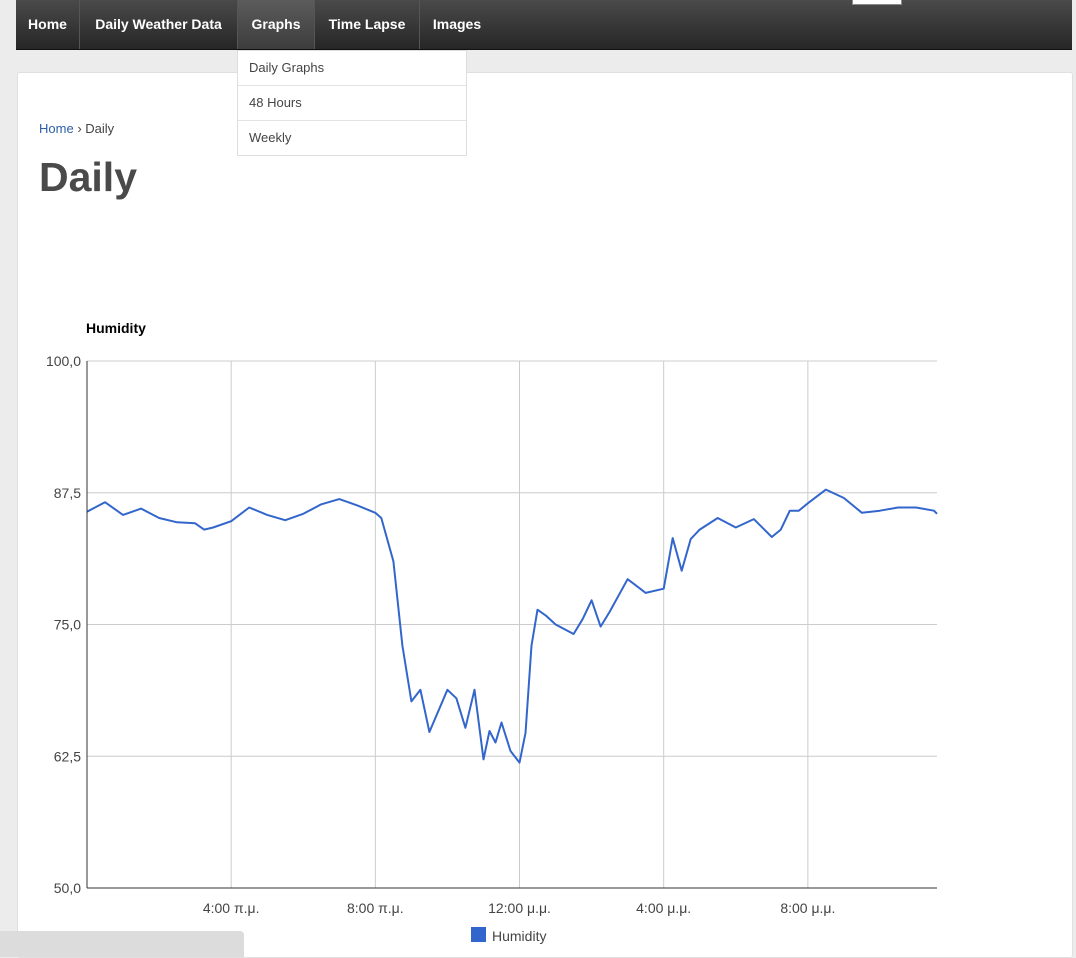  What do you see at coordinates (63, 361) in the screenshot?
I see `y-tick-label: 100,0` at bounding box center [63, 361].